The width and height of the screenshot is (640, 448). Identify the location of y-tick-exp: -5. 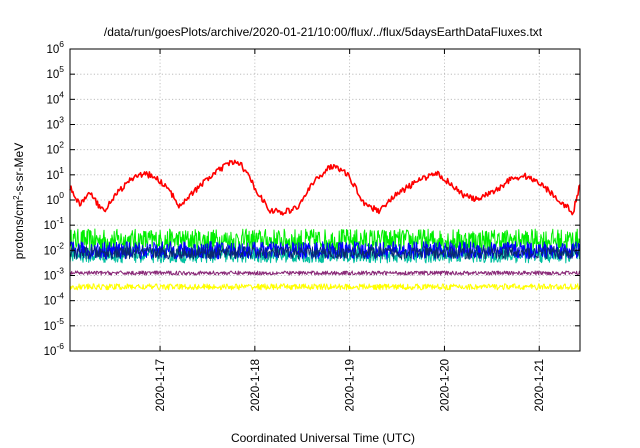
(60, 321).